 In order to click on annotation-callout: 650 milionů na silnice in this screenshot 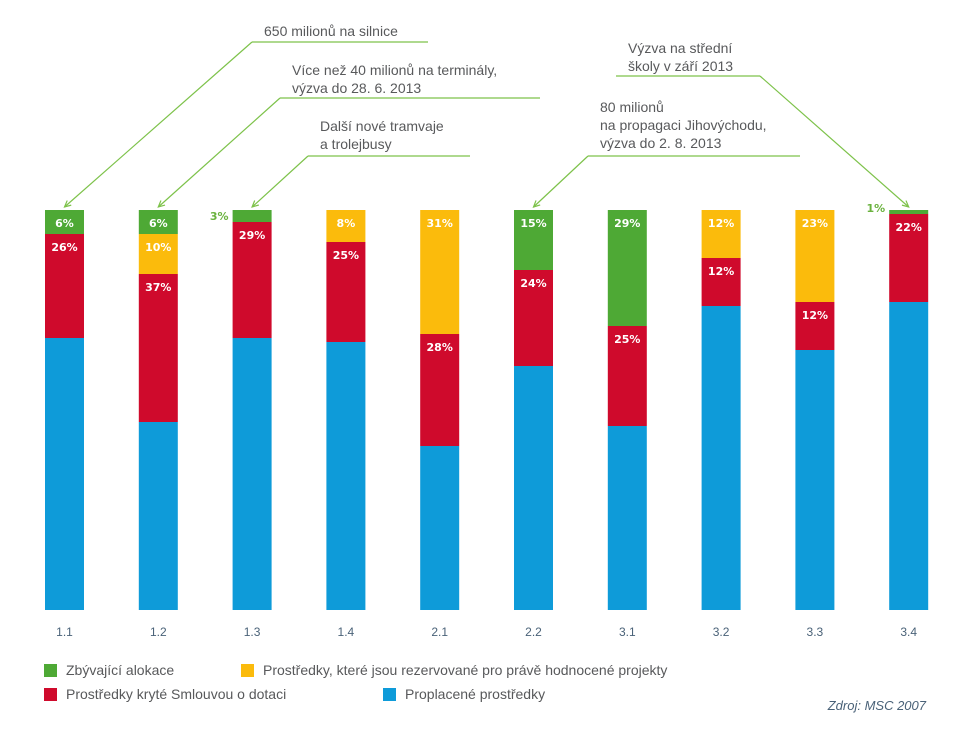, I will do `click(245, 115)`.